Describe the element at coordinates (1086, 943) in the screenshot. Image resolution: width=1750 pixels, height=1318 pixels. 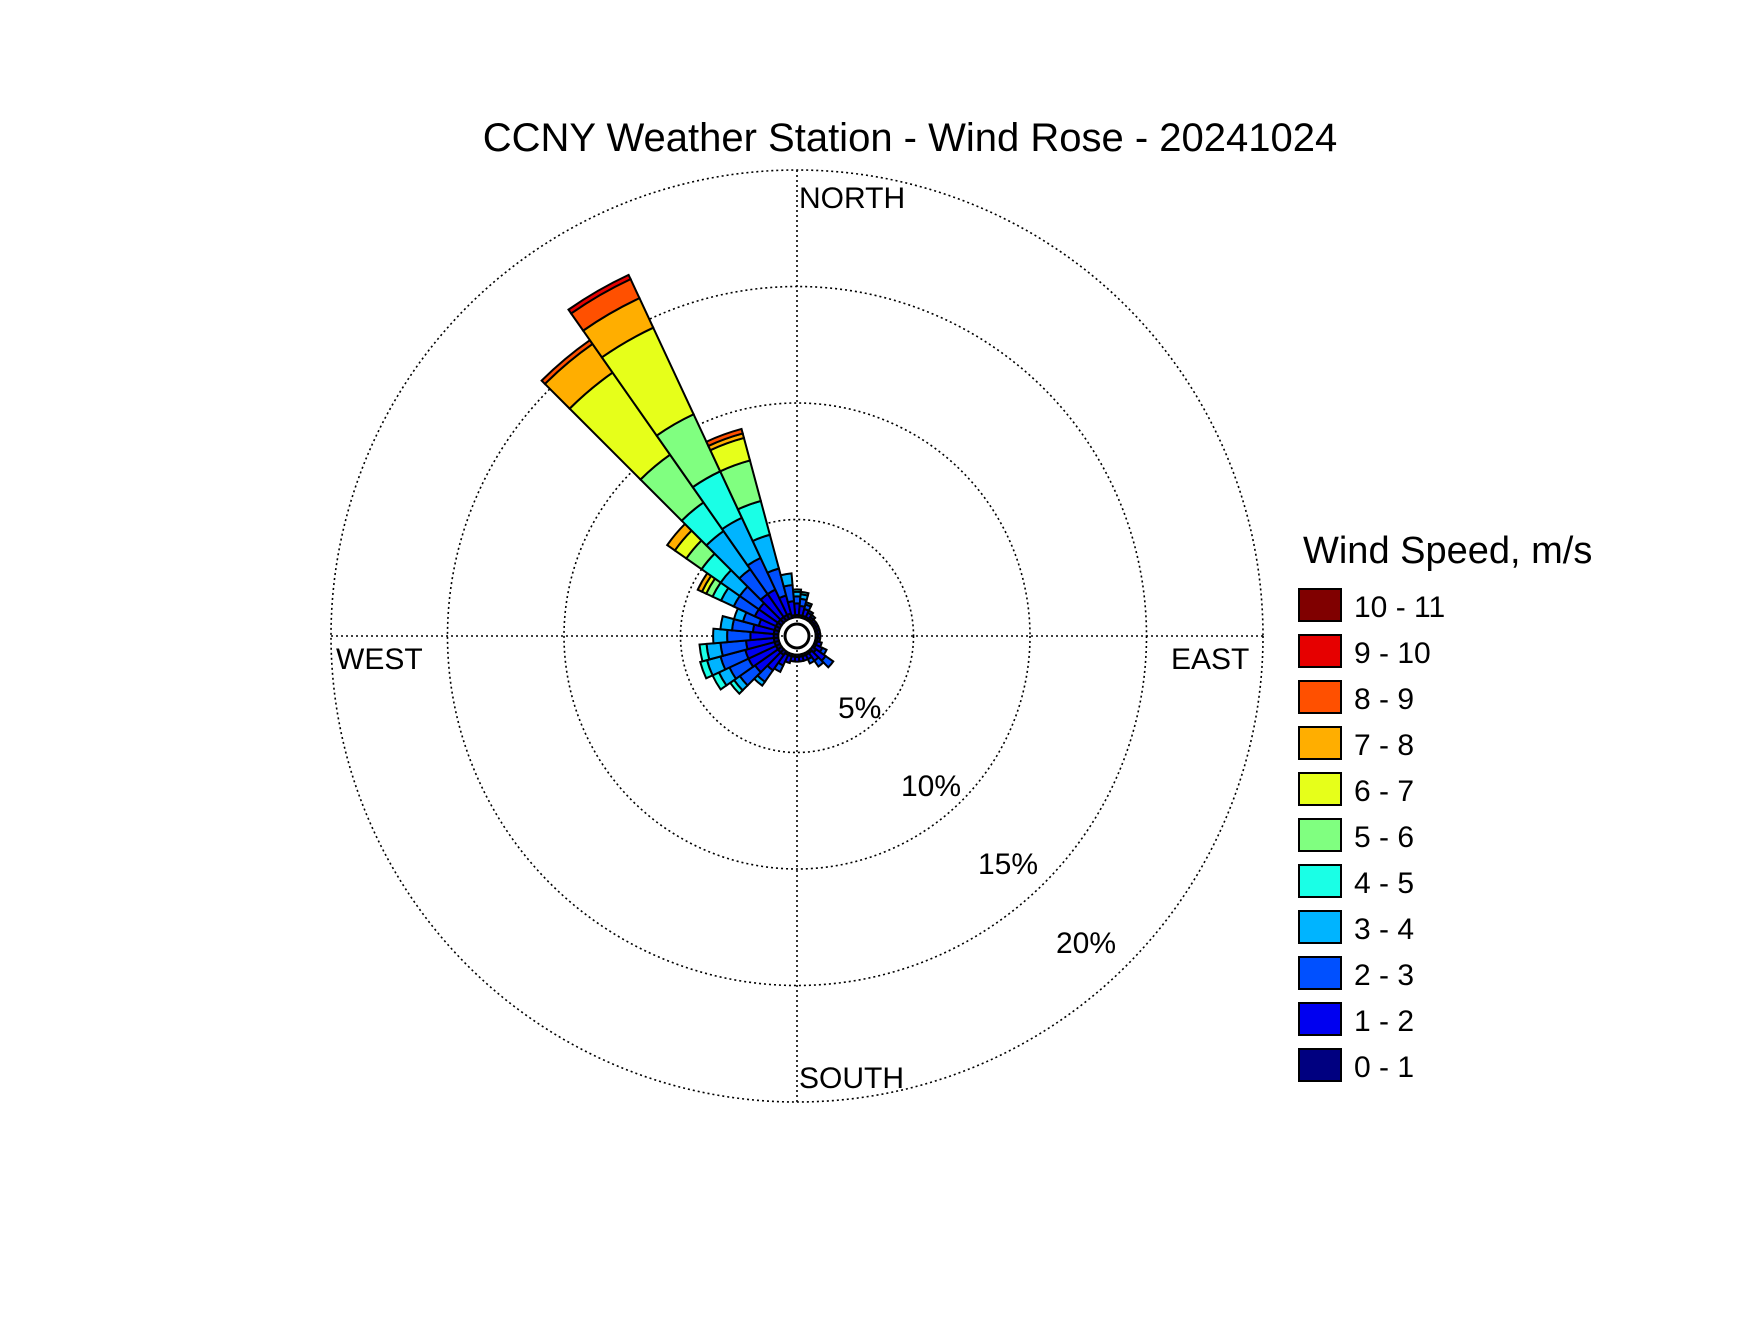
I see `radial-tick-label: 20%` at that location.